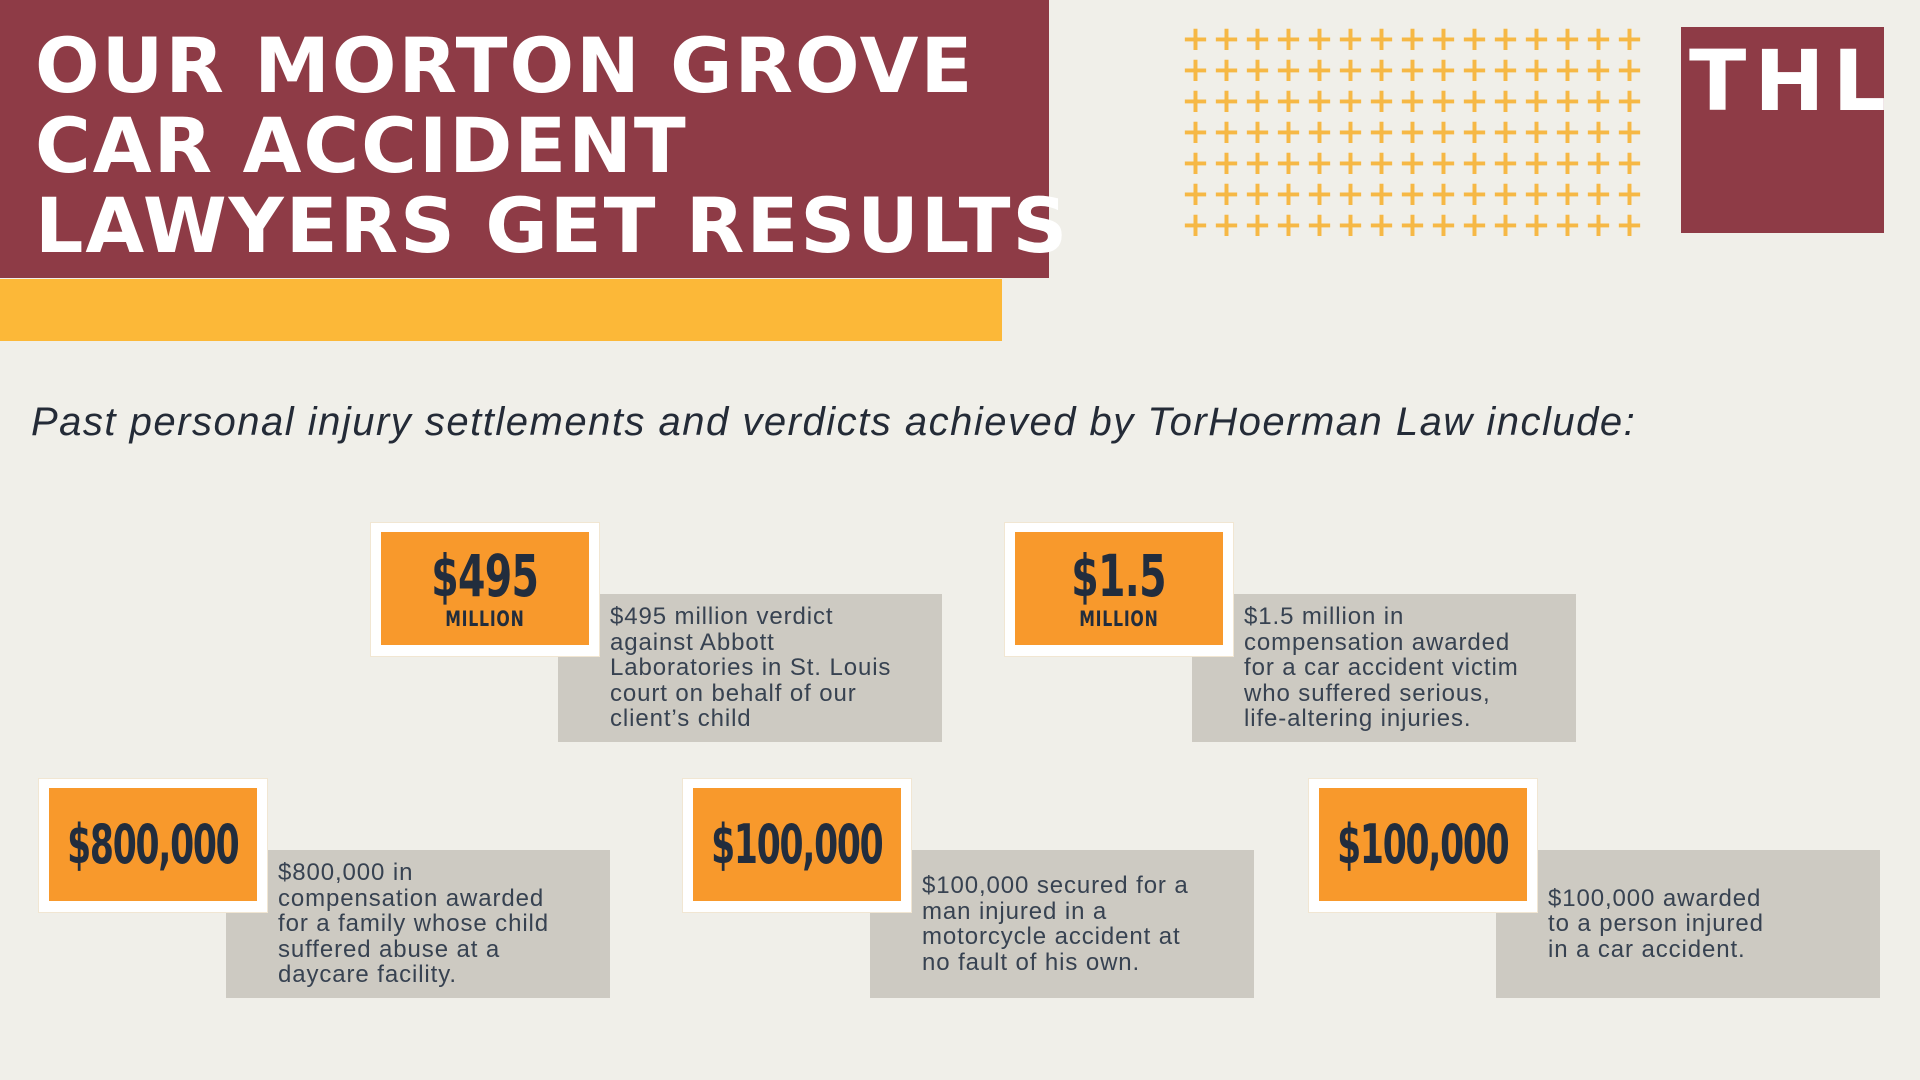 This screenshot has width=1920, height=1080. Describe the element at coordinates (1119, 619) in the screenshot. I see `card-amount-unit: MILLION` at that location.